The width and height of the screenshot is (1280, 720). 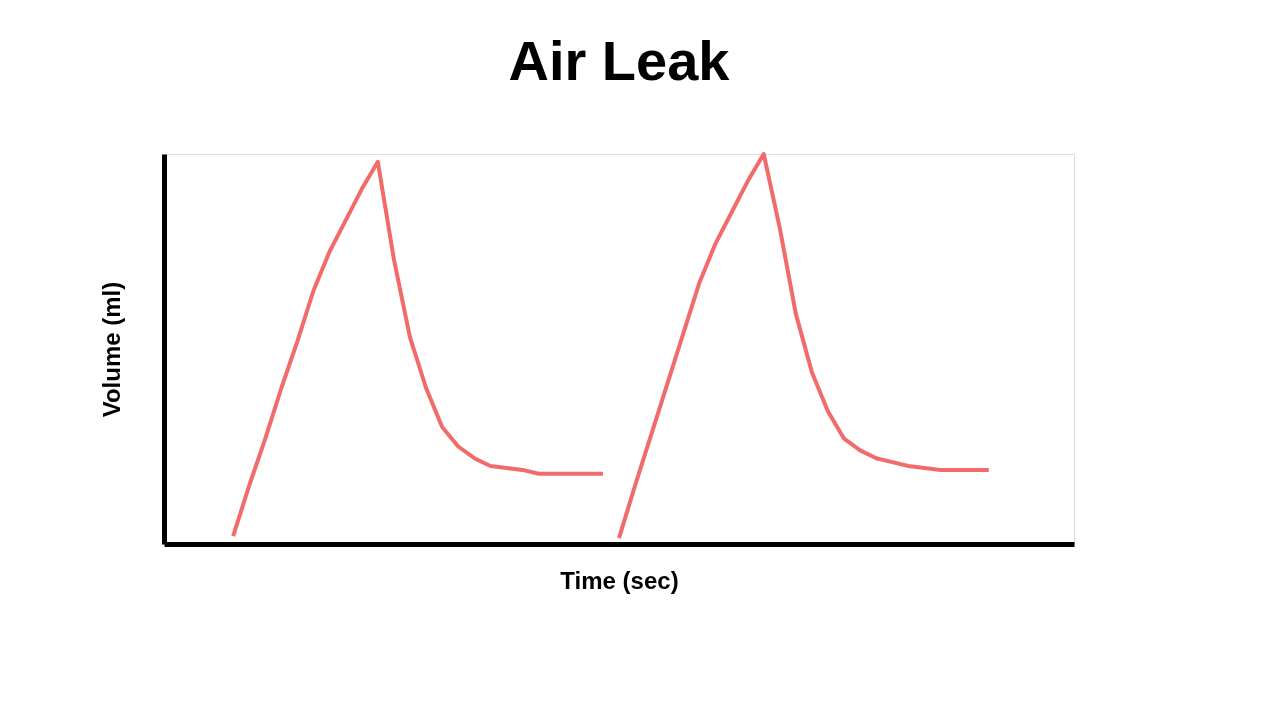 What do you see at coordinates (111, 349) in the screenshot?
I see `y-axis-title: Volume (ml)` at bounding box center [111, 349].